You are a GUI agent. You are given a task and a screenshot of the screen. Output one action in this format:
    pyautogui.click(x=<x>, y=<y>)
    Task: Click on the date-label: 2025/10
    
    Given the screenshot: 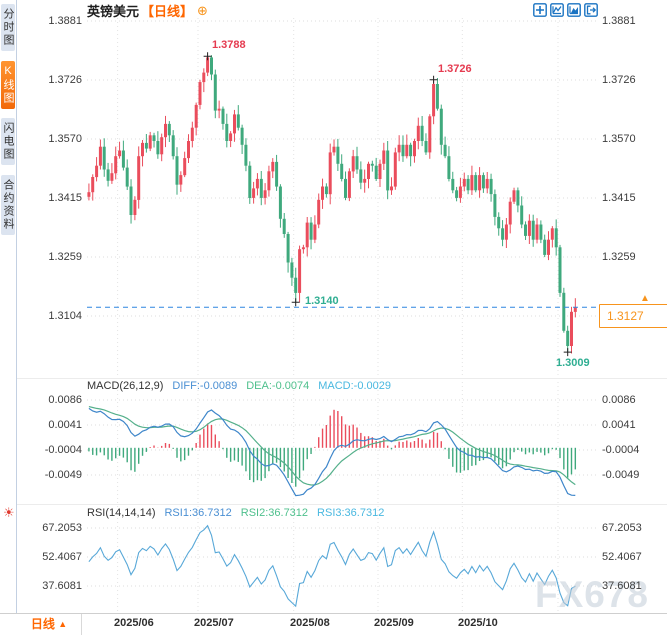 What is the action you would take?
    pyautogui.click(x=478, y=623)
    